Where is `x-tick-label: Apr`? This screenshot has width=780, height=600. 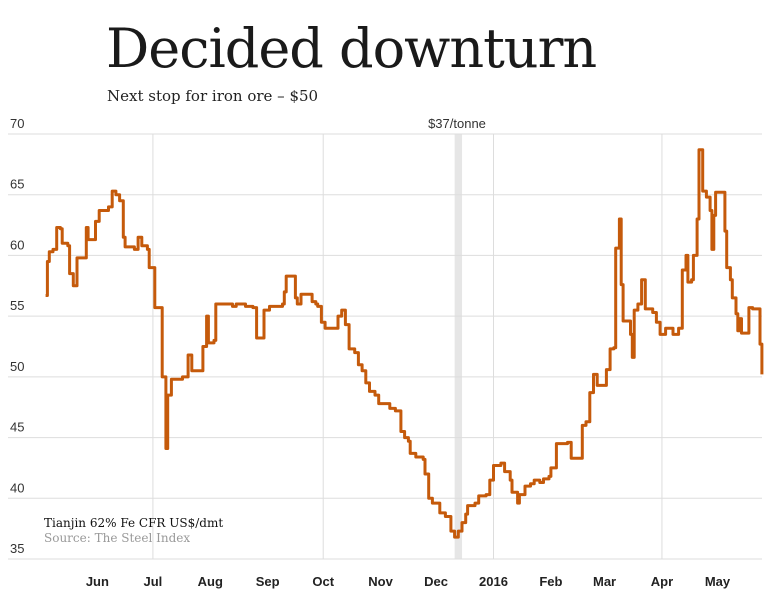 x-tick-label: Apr is located at coordinates (662, 581).